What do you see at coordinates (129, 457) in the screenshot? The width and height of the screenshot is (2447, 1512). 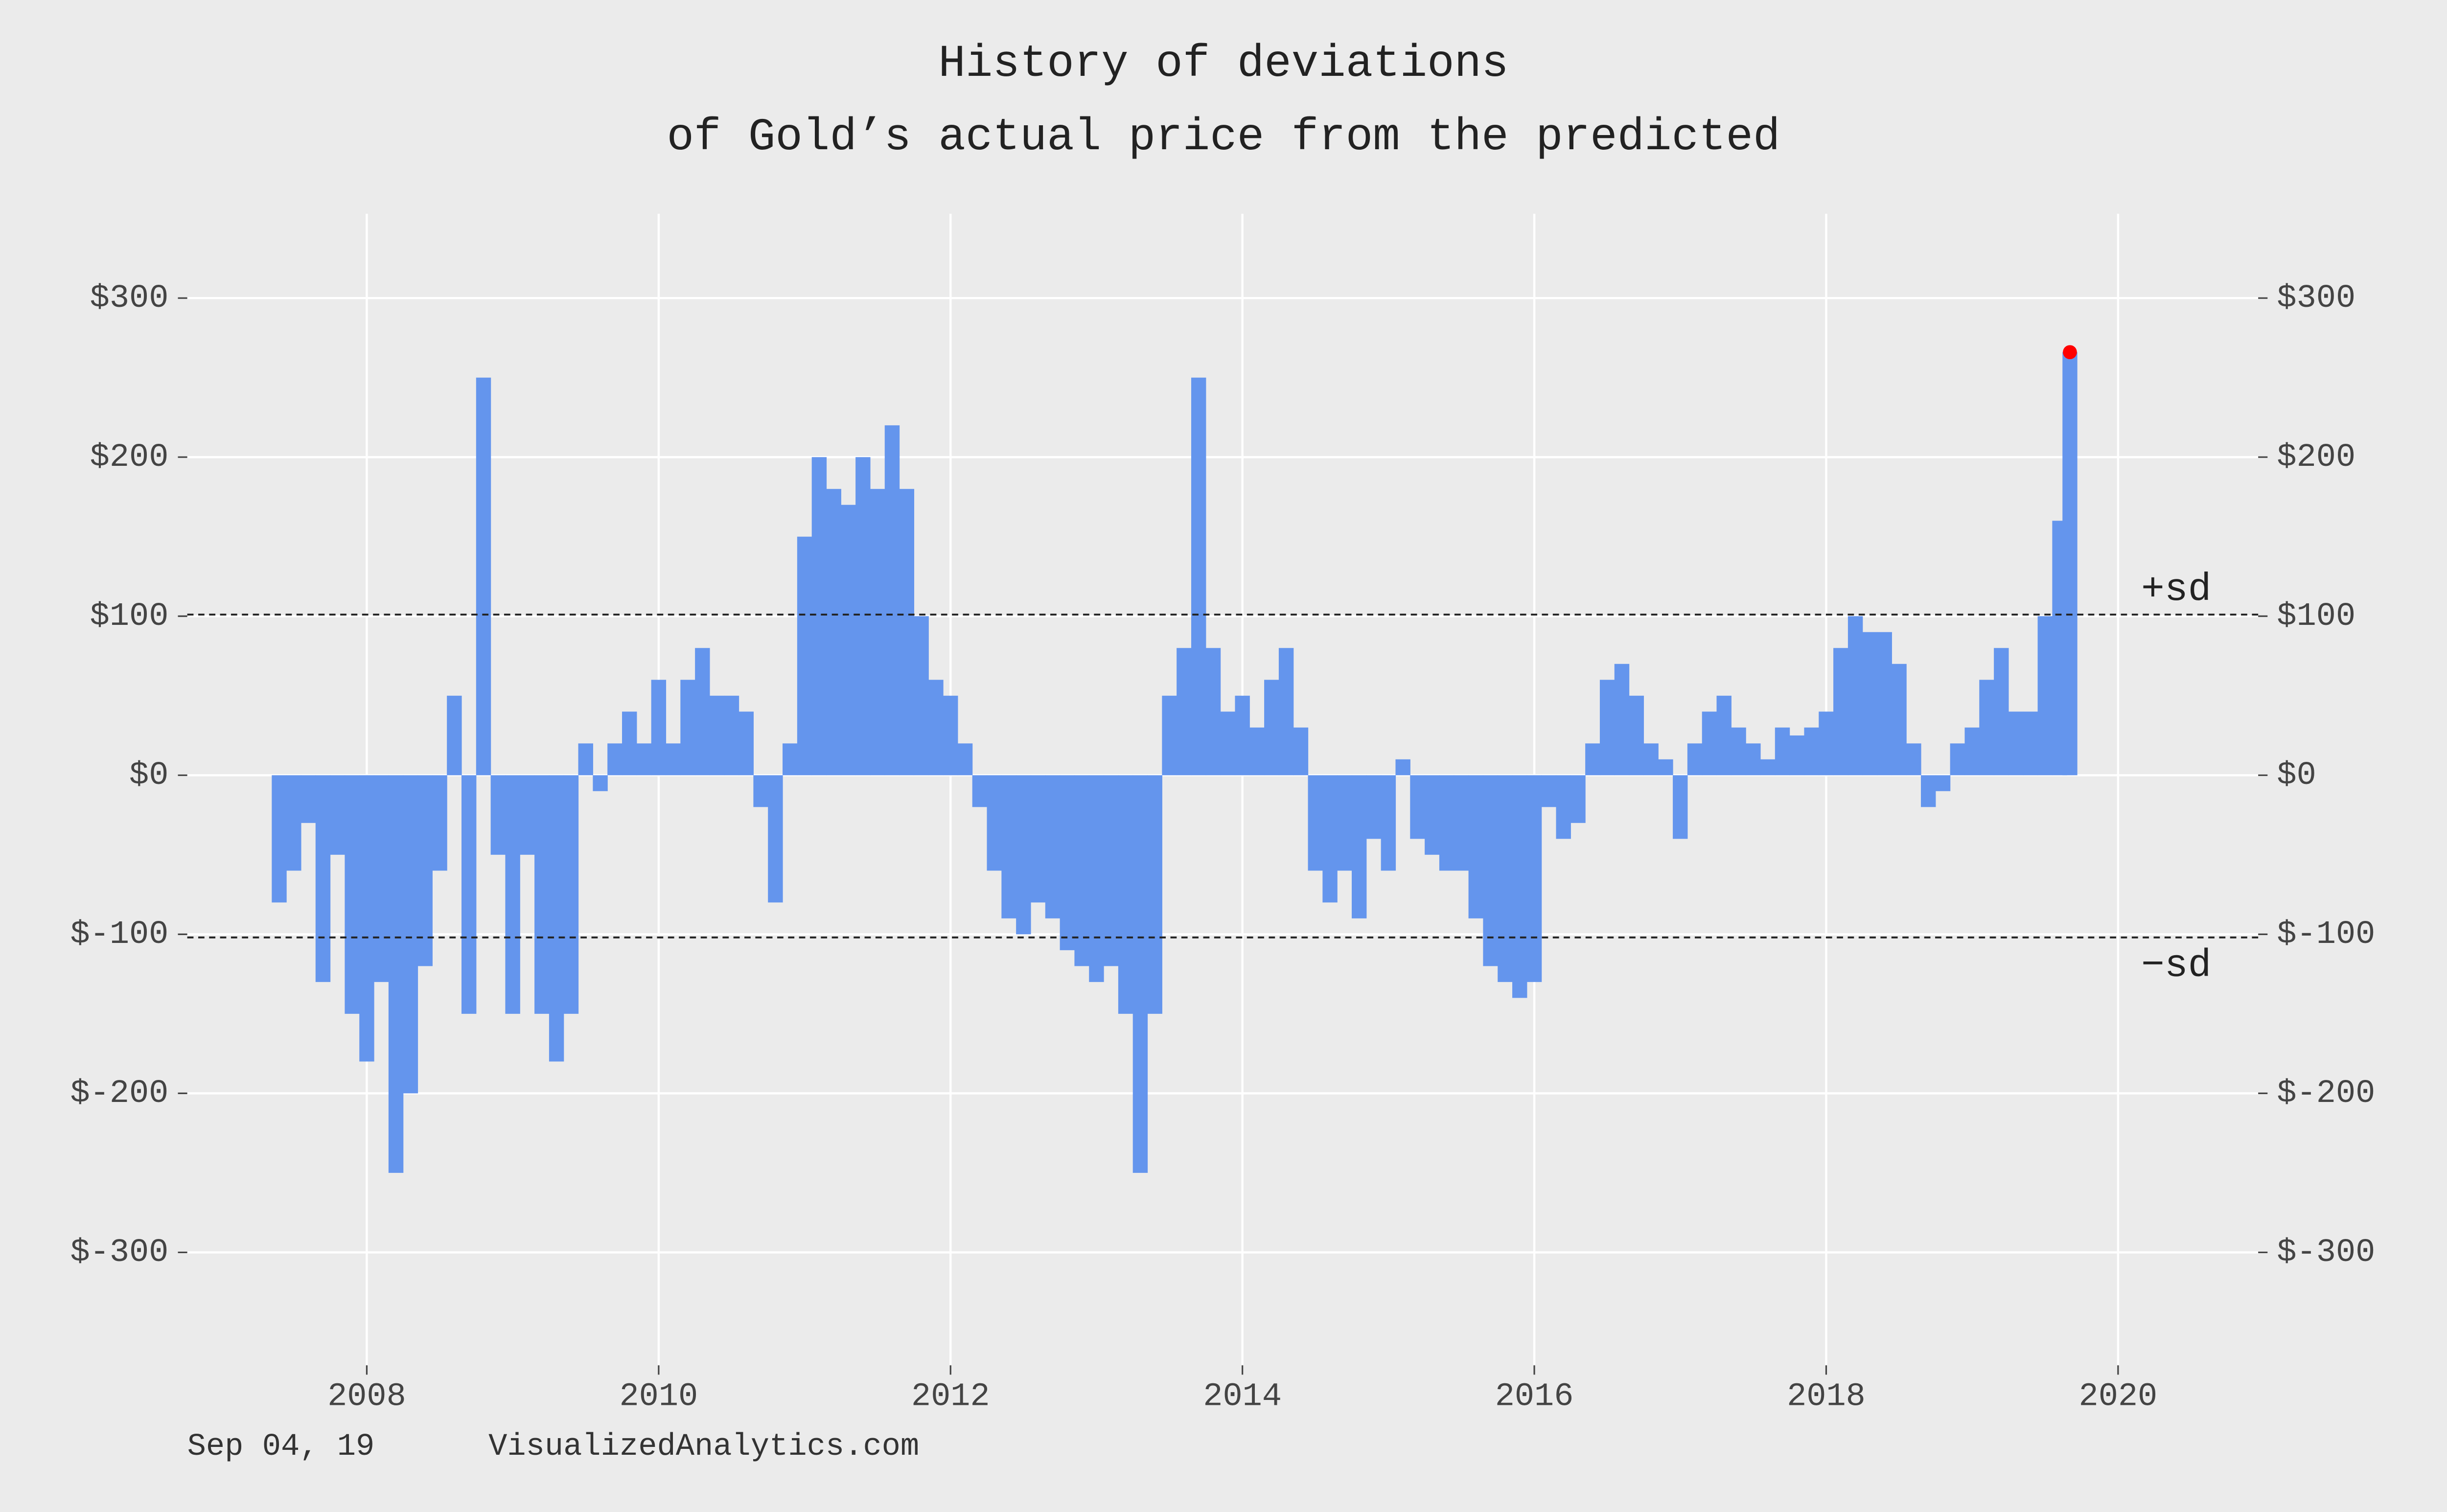 I see `y-tick-label: $200` at bounding box center [129, 457].